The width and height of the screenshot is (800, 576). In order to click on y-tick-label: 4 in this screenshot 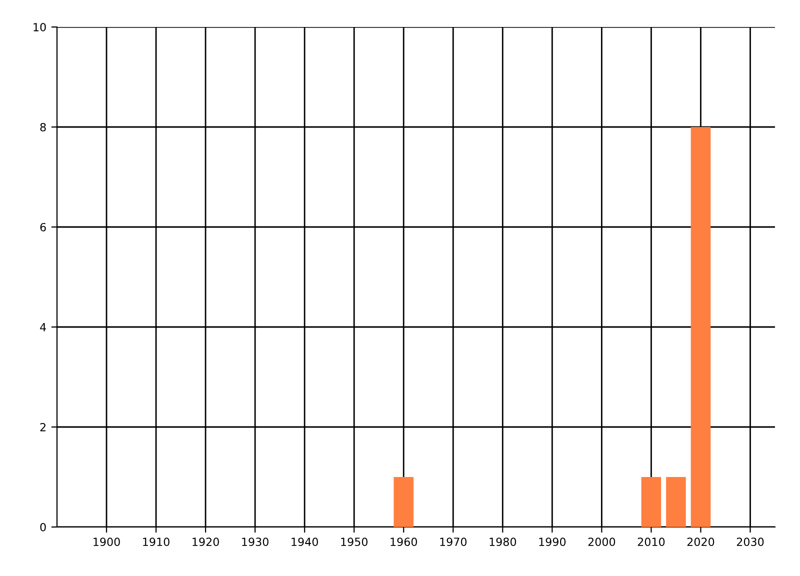, I will do `click(43, 327)`.